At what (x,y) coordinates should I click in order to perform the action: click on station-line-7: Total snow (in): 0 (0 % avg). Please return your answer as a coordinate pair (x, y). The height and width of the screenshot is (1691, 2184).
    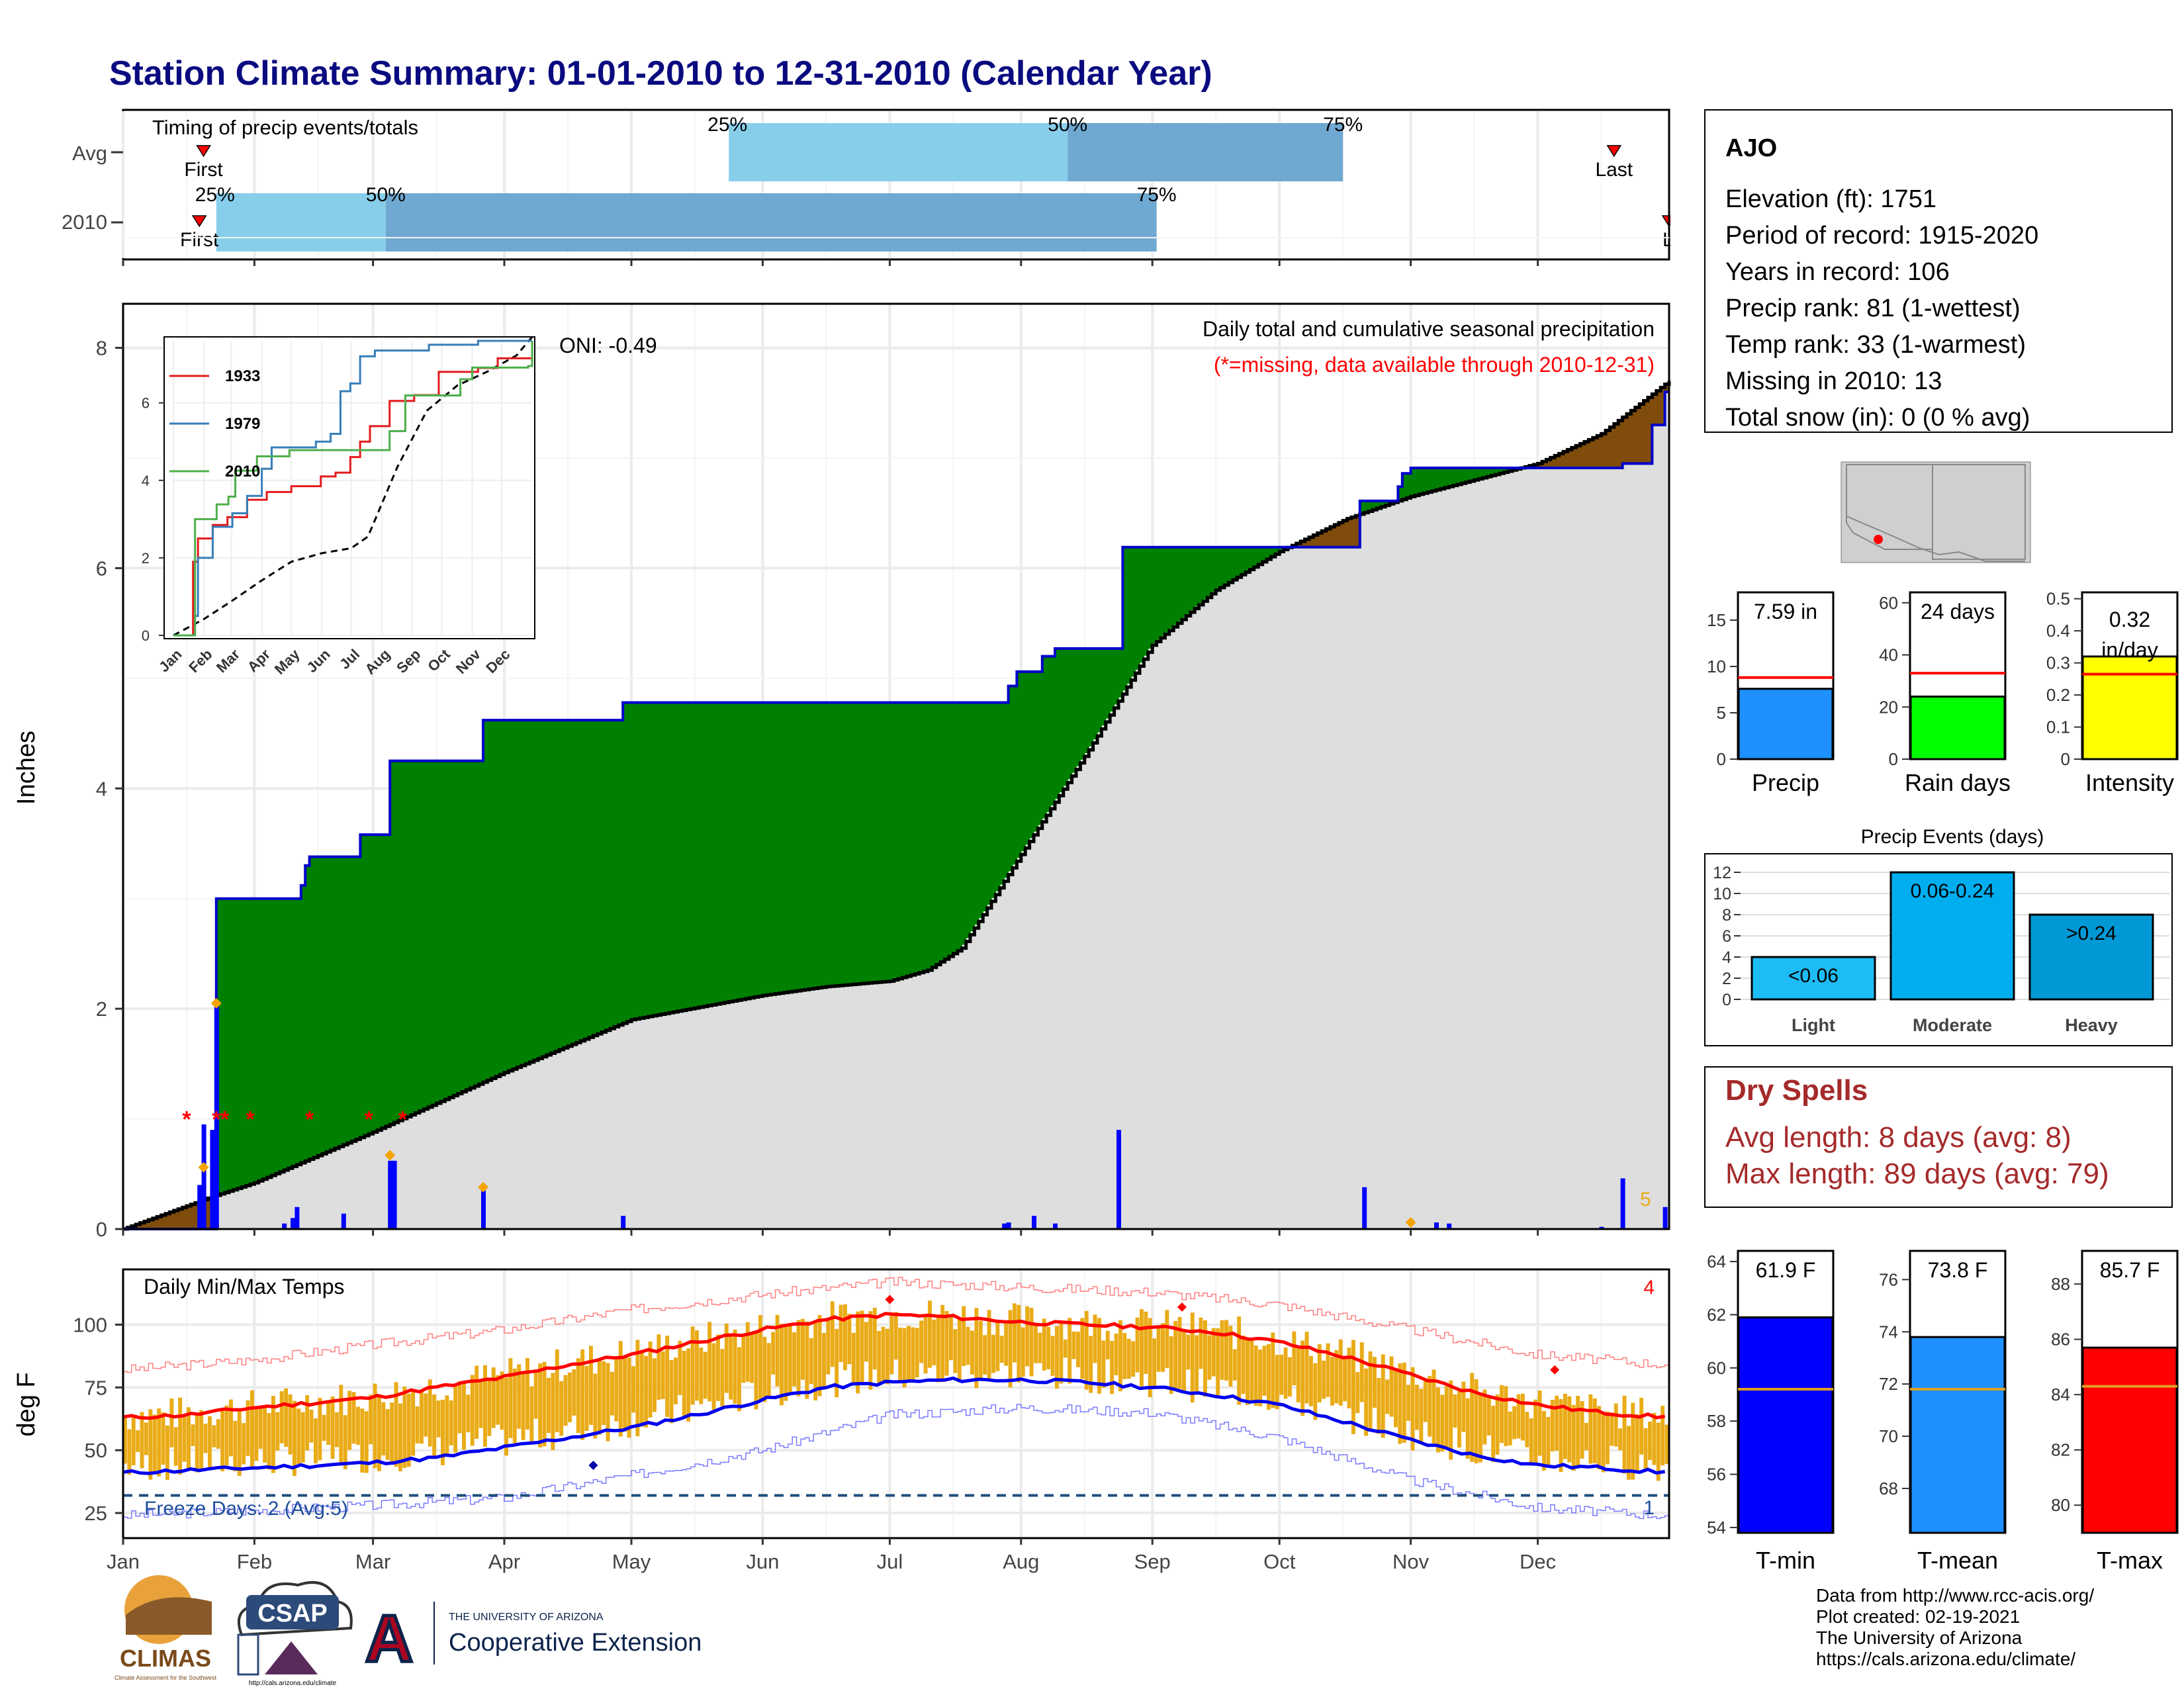
    Looking at the image, I should click on (1877, 418).